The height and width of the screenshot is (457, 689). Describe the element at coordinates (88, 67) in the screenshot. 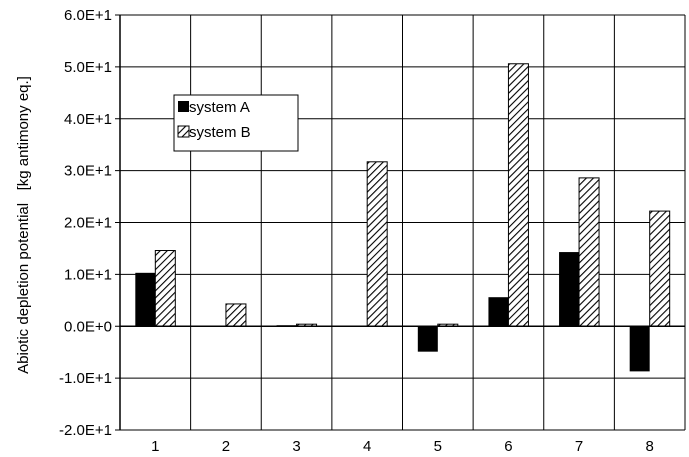

I see `y-tick-label: 5.0E+1` at that location.